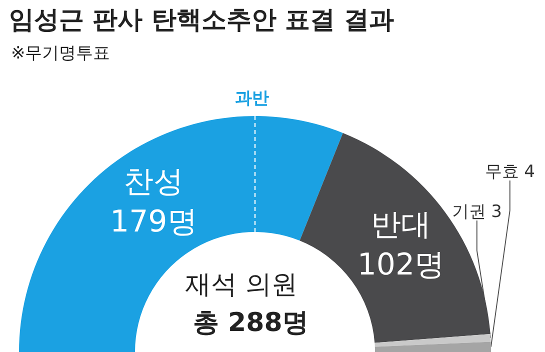  I want to click on slice-label: 무효 4, so click(509, 172).